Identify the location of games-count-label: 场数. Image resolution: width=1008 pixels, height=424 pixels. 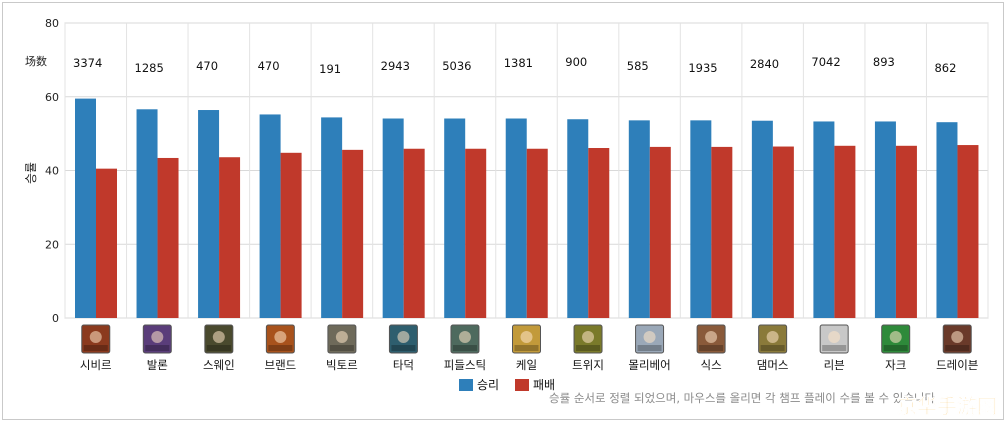
(36, 61).